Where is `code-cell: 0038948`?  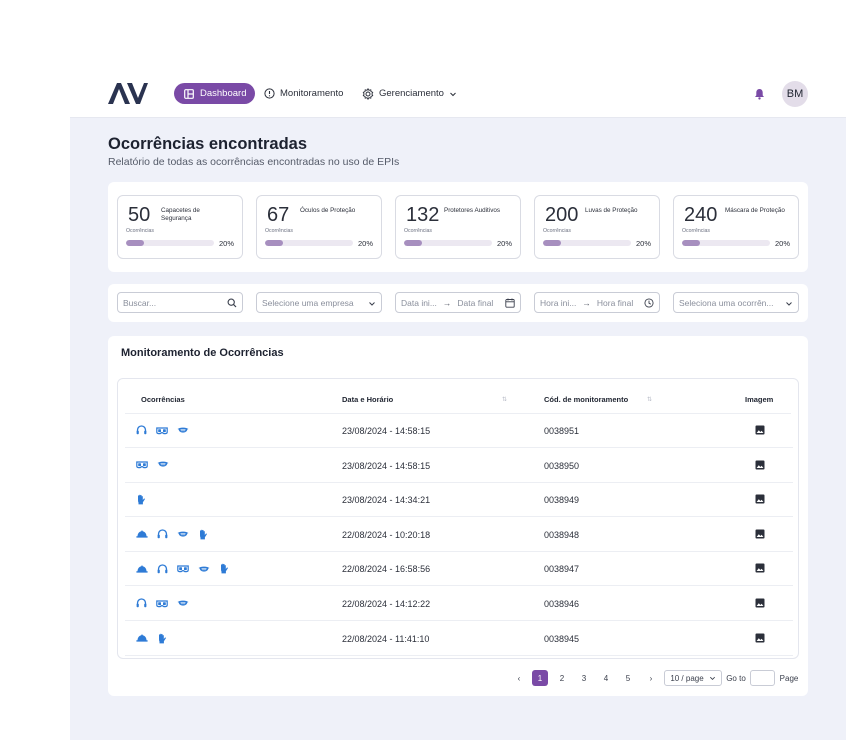 code-cell: 0038948 is located at coordinates (562, 534).